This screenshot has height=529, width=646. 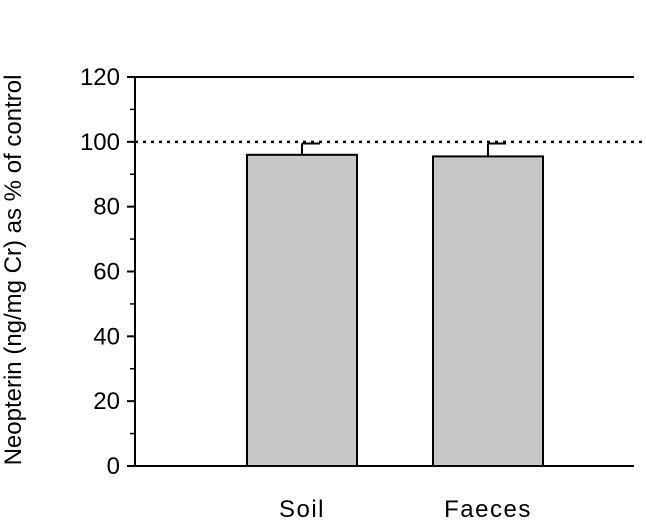 What do you see at coordinates (13, 270) in the screenshot?
I see `y-axis-title: Neopterin (ng/mg Cr) as % of control` at bounding box center [13, 270].